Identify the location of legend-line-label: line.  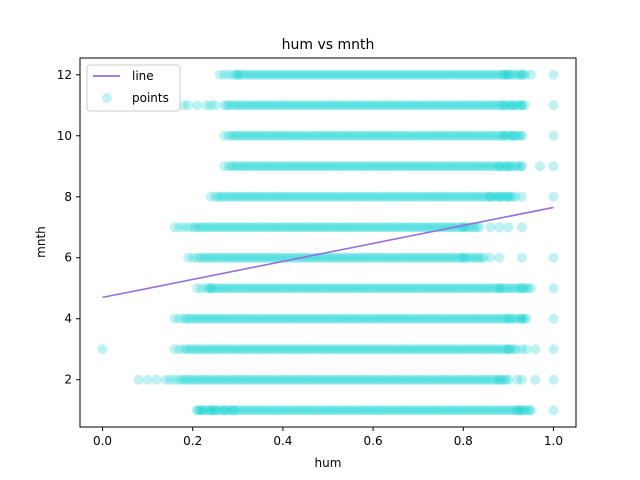
(143, 76).